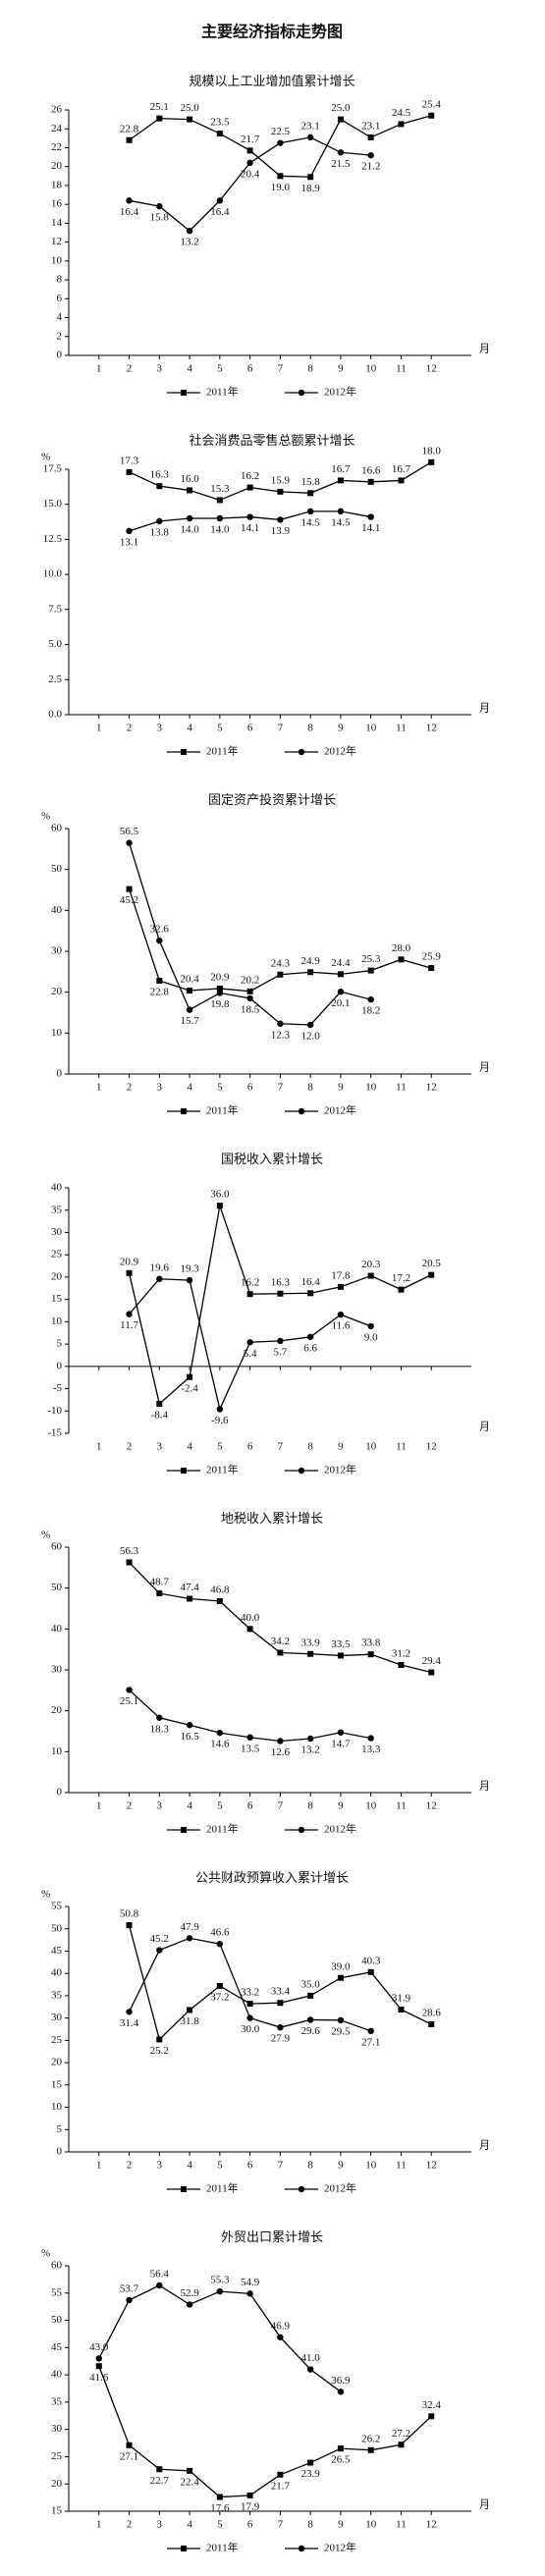 Image resolution: width=545 pixels, height=2576 pixels. Describe the element at coordinates (250, 1088) in the screenshot. I see `x-tick-label: 6` at that location.